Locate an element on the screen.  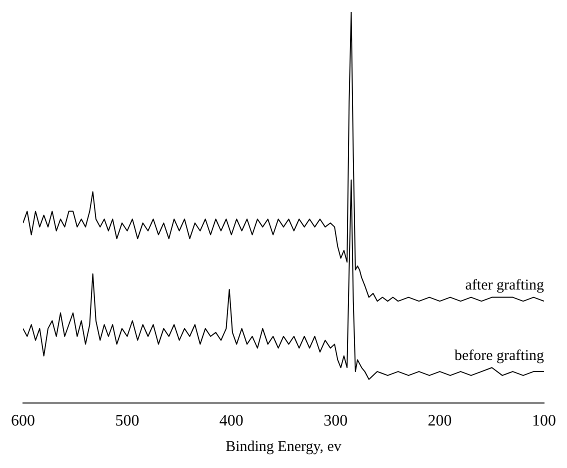
x-tick-label: 600 is located at coordinates (23, 421).